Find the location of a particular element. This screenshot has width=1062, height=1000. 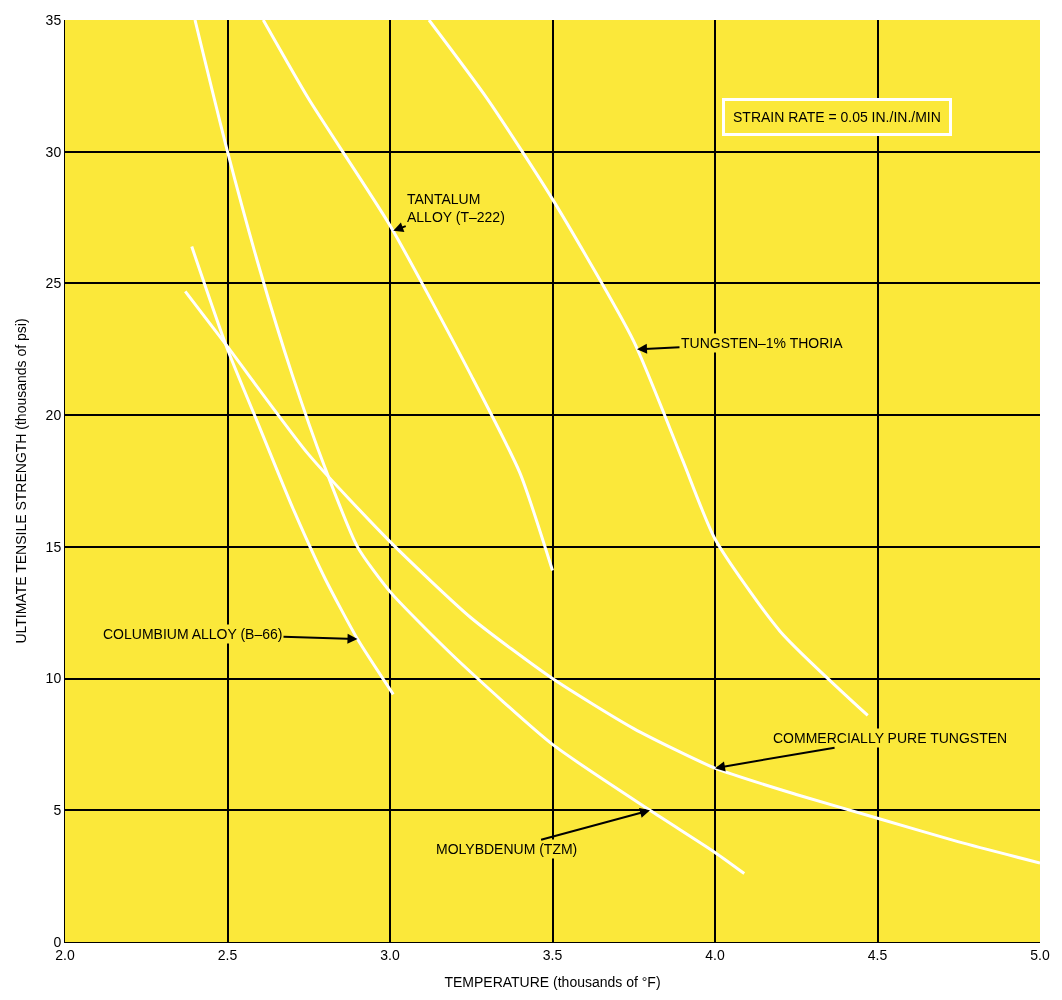

annotation: STRAIN RATE = 0.05 IN./IN./MIN is located at coordinates (837, 117).